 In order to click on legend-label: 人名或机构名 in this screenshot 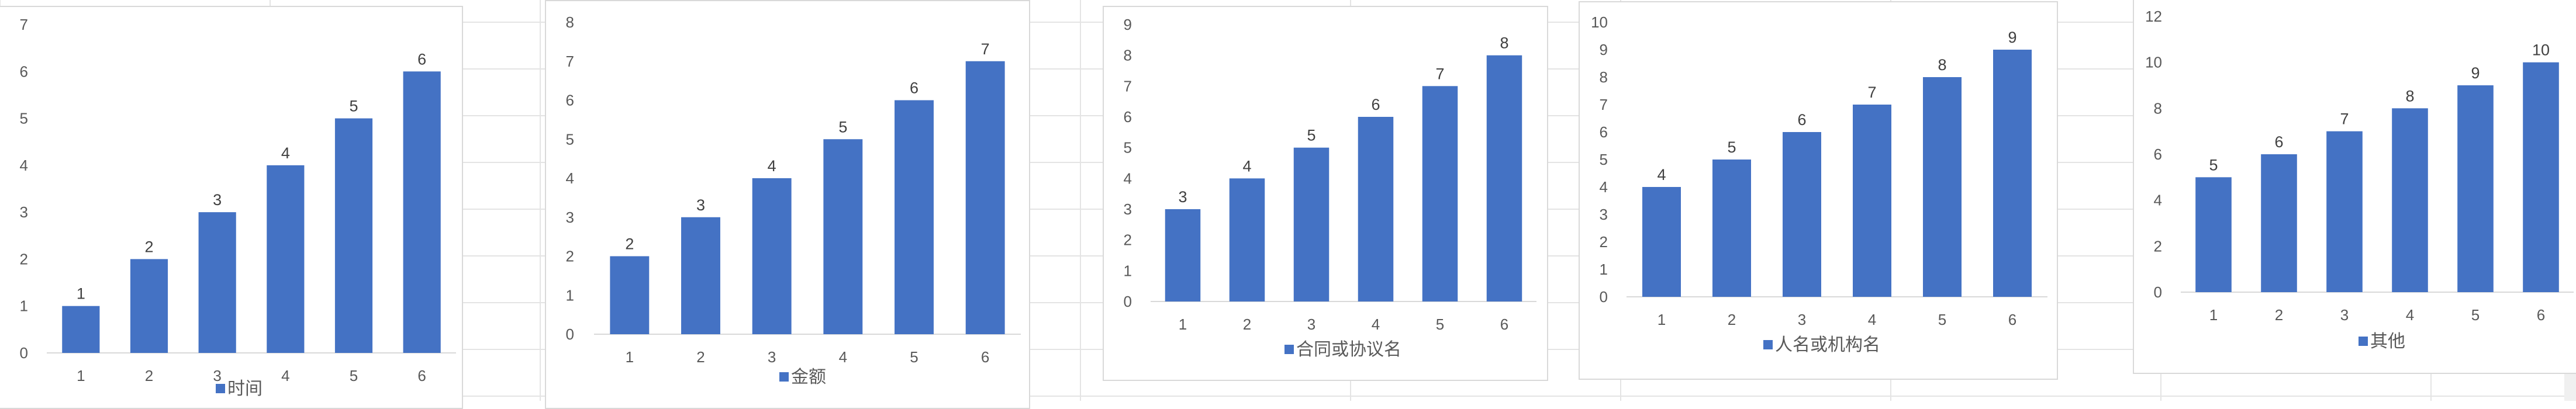, I will do `click(1827, 345)`.